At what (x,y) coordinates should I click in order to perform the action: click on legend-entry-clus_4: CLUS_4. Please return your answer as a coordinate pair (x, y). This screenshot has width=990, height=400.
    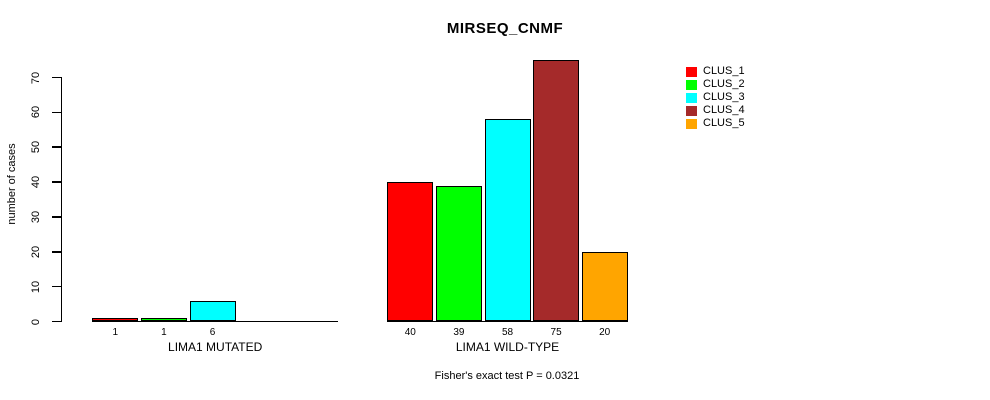
    Looking at the image, I should click on (715, 110).